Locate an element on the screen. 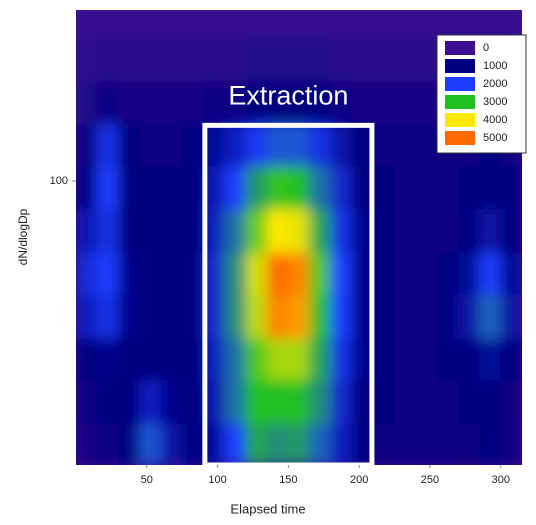 The height and width of the screenshot is (525, 536). x-tick-label: 250 is located at coordinates (430, 480).